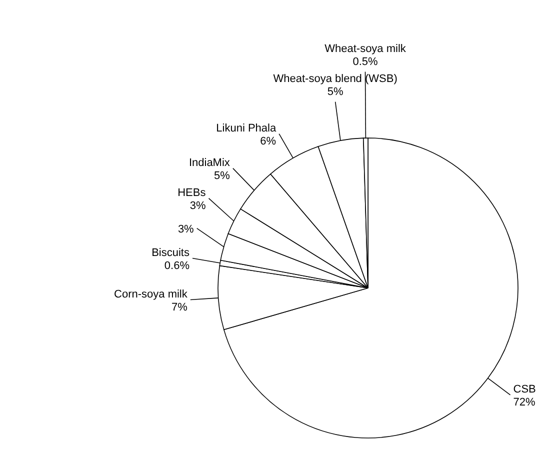  Describe the element at coordinates (365, 48) in the screenshot. I see `slice-label: Wheat-soya milk` at that location.